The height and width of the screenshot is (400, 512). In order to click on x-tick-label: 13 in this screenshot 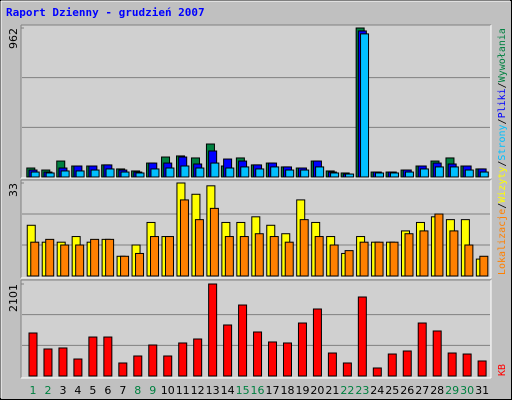, I will do `click(213, 390)`.